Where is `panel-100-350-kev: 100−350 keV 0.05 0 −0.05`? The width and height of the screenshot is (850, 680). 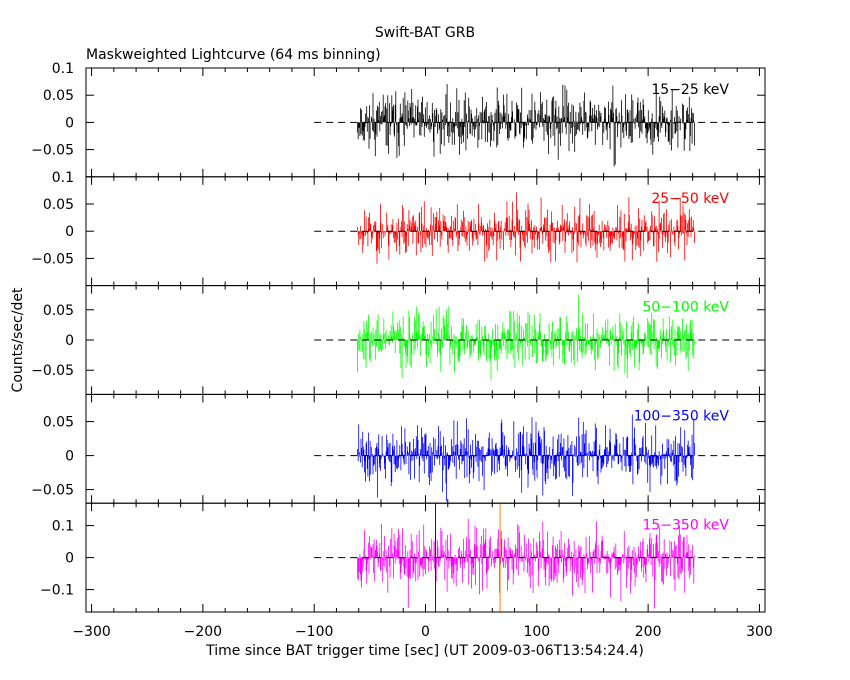 panel-100-350-kev: 100−350 keV 0.05 0 −0.05 is located at coordinates (398, 448).